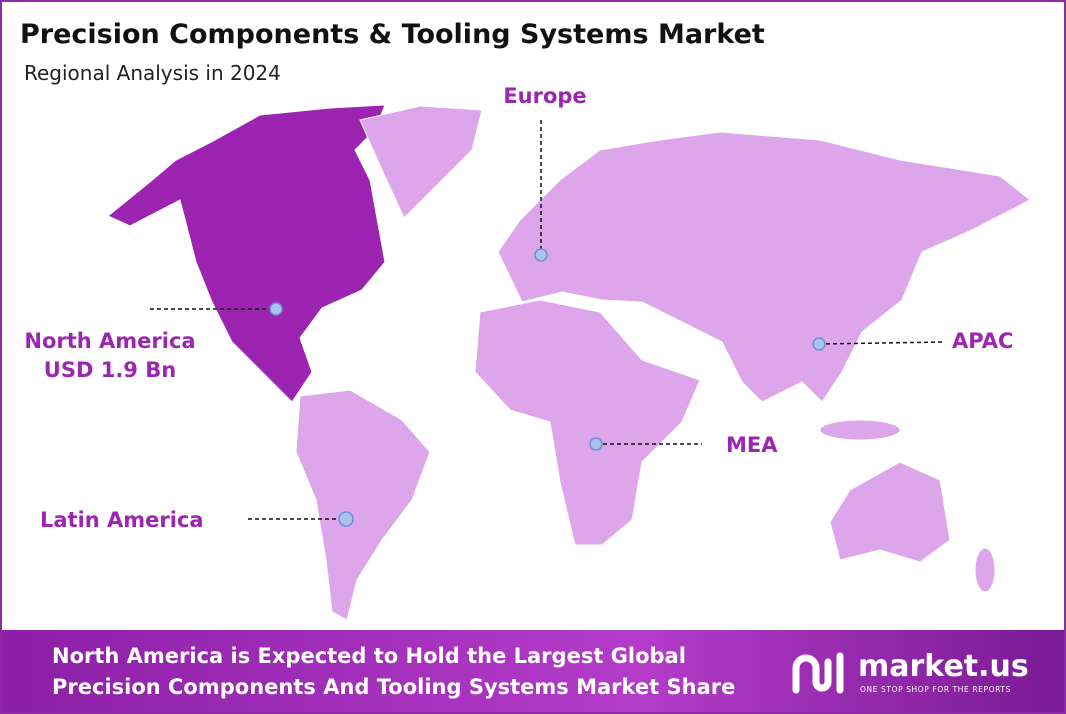  I want to click on region-label: North America, so click(109, 341).